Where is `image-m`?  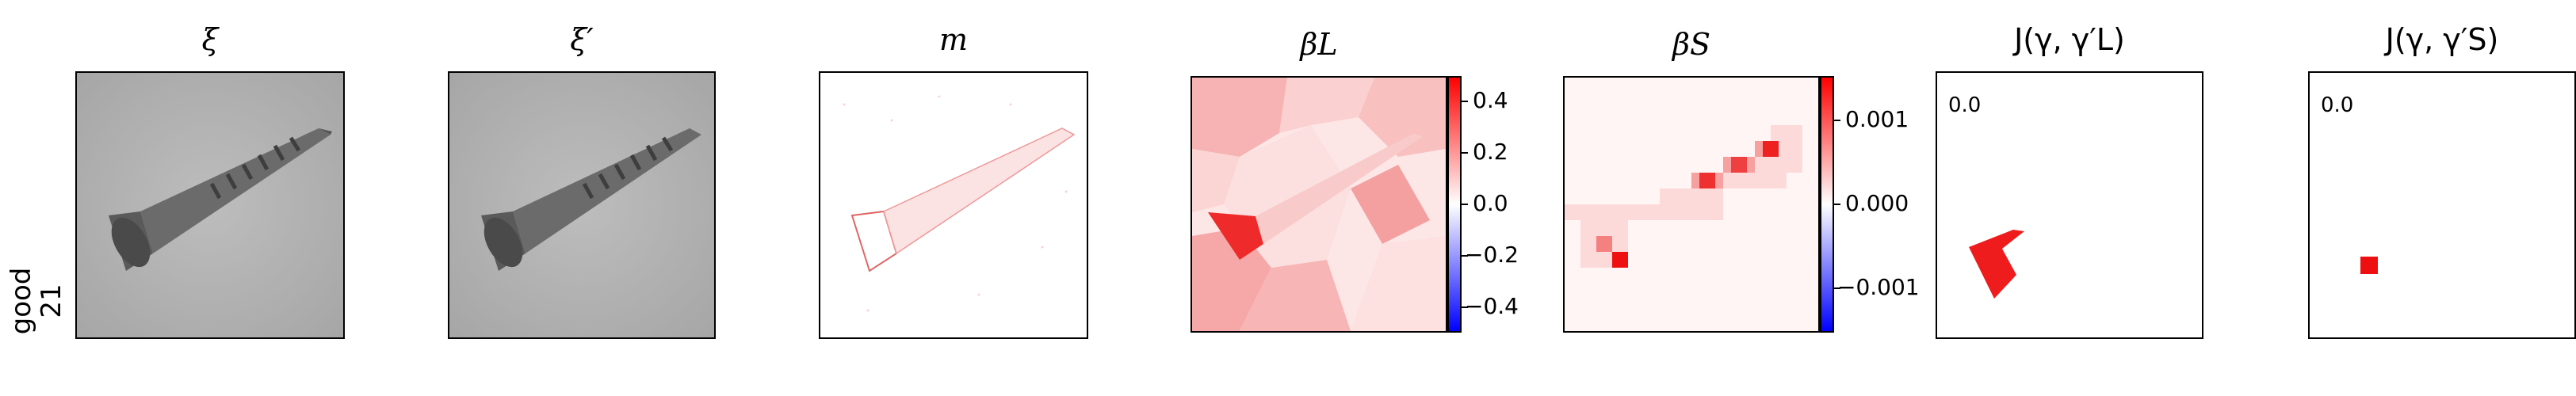 image-m is located at coordinates (954, 205).